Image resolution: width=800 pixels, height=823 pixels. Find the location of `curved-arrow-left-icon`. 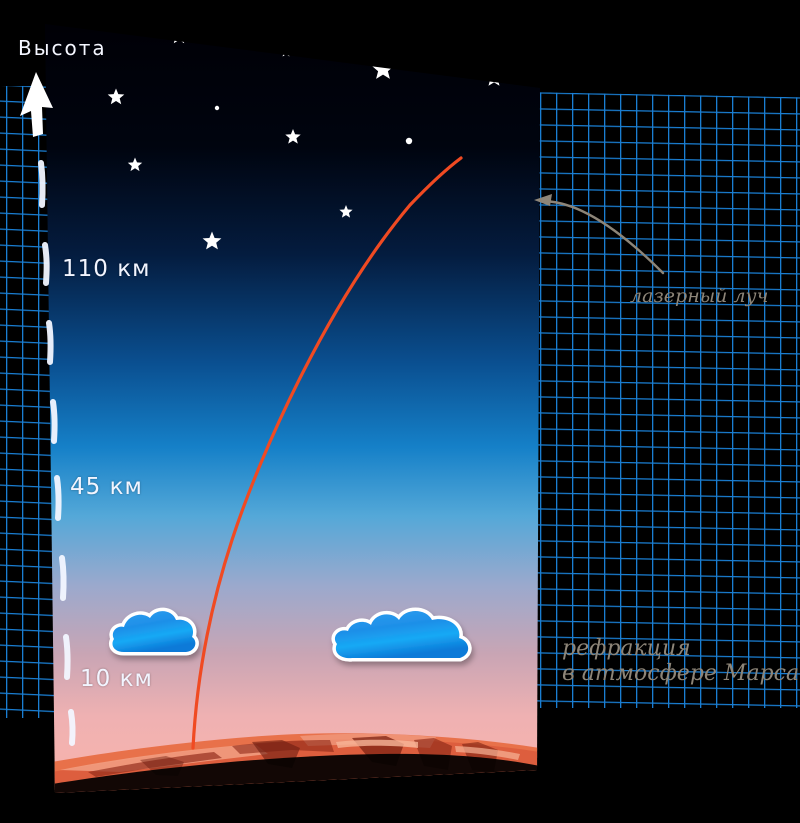

curved-arrow-left-icon is located at coordinates (599, 234).